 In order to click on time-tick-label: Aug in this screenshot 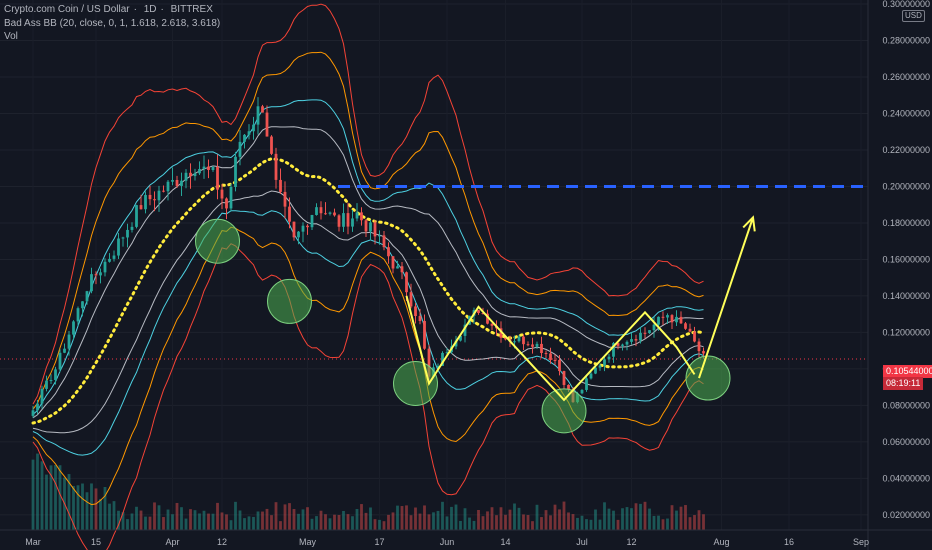, I will do `click(721, 542)`.